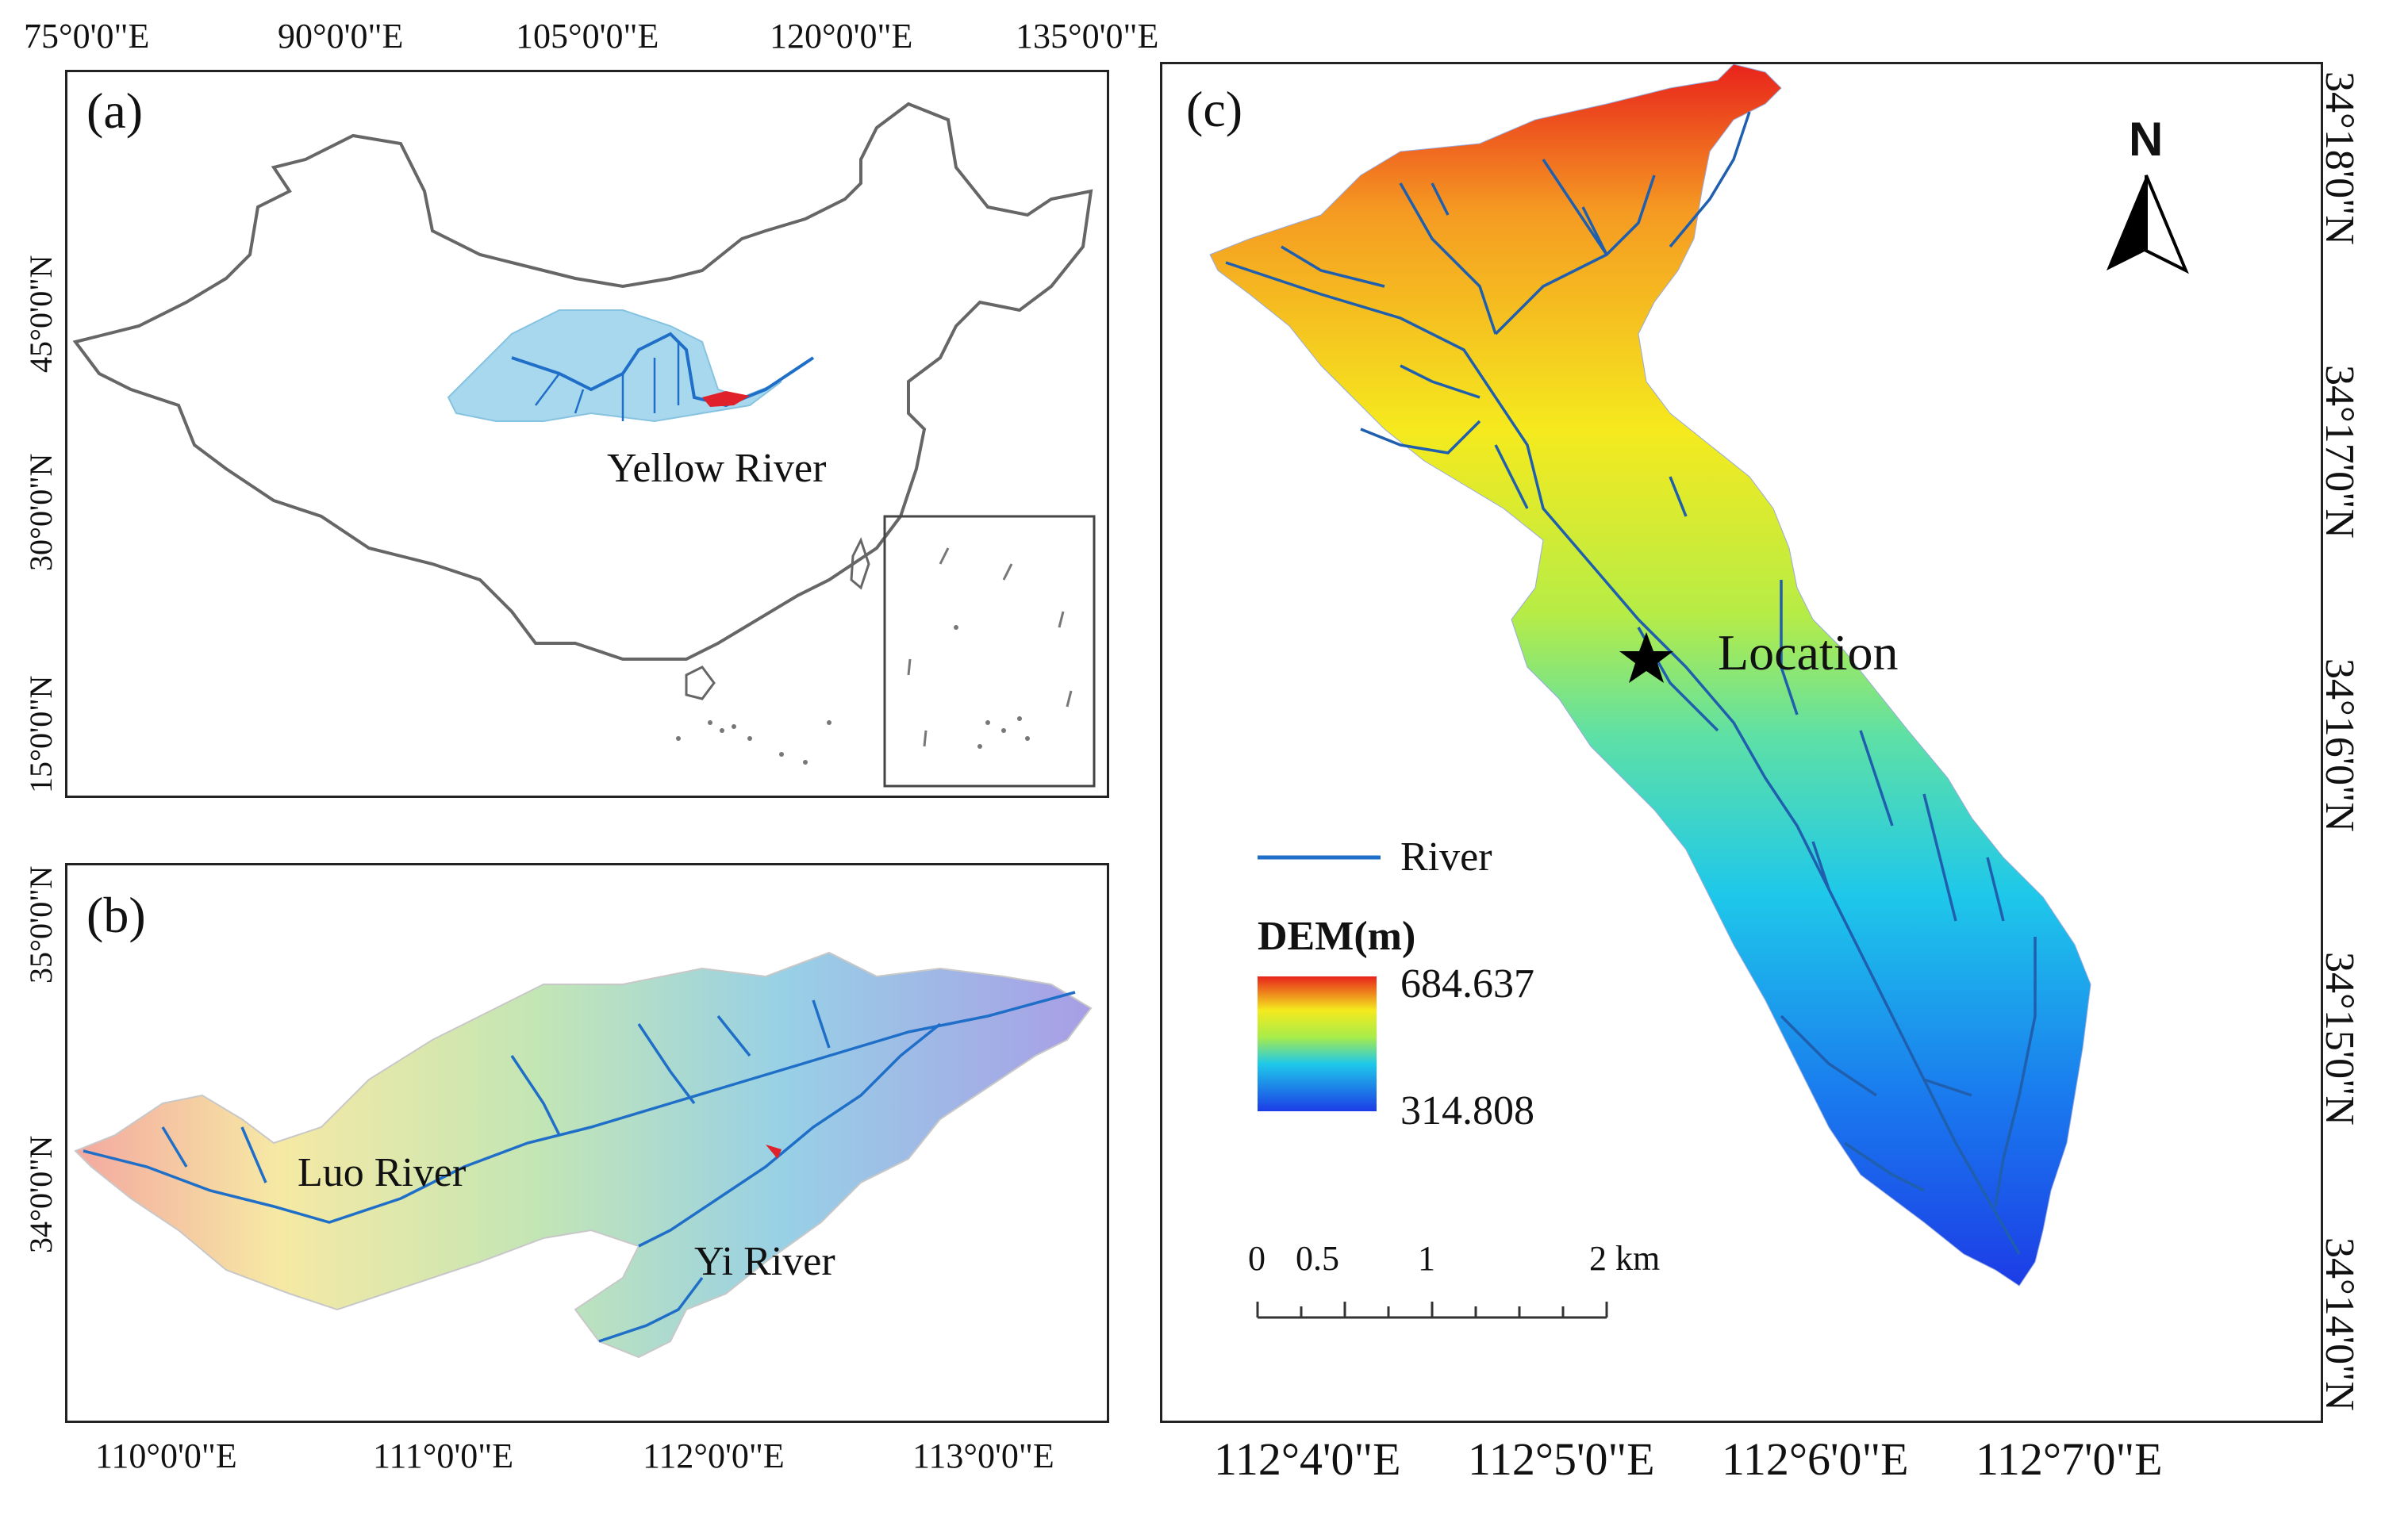  Describe the element at coordinates (608, 381) in the screenshot. I see `yellow-river-tributaries` at that location.